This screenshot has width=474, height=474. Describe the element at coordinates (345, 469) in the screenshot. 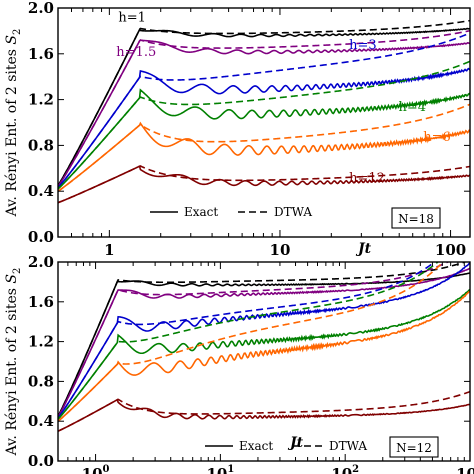

I see `x-tick-label: 102` at that location.